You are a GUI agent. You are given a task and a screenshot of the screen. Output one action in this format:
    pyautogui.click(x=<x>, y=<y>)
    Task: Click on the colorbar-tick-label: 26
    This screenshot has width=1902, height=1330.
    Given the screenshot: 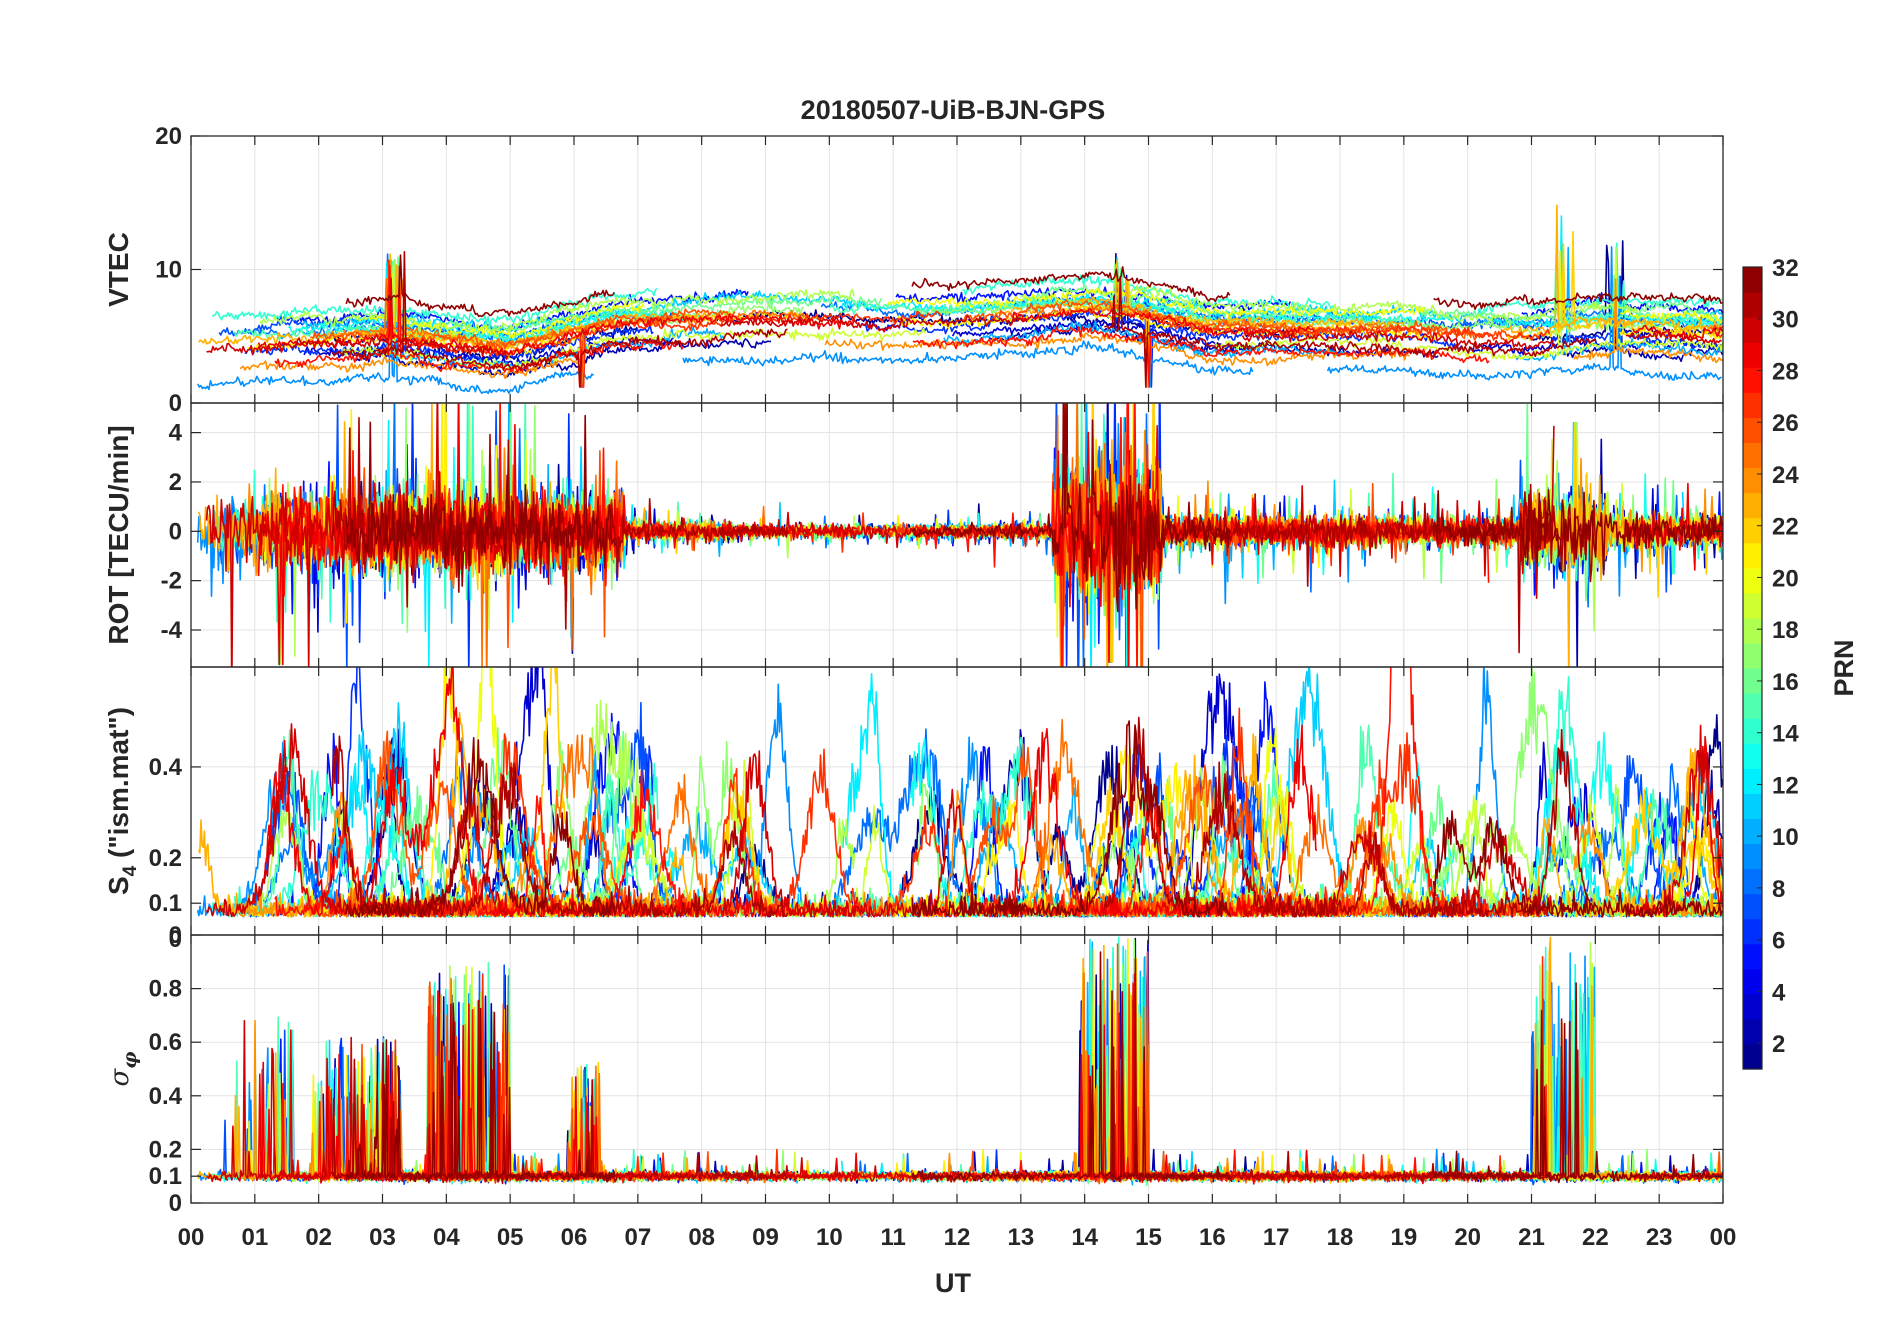 What is the action you would take?
    pyautogui.click(x=1785, y=423)
    